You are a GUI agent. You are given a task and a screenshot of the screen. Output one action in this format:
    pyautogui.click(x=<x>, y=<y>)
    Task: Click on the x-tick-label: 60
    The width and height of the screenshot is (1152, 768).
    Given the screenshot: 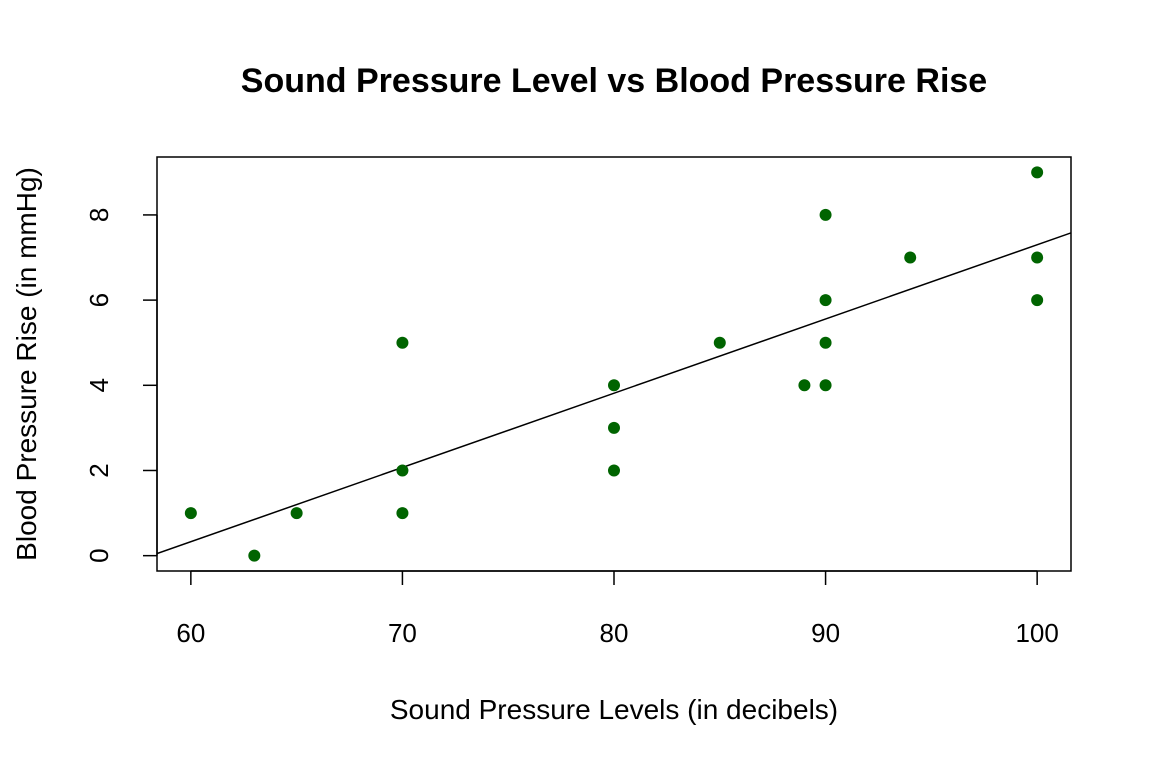 What is the action you would take?
    pyautogui.click(x=190, y=633)
    